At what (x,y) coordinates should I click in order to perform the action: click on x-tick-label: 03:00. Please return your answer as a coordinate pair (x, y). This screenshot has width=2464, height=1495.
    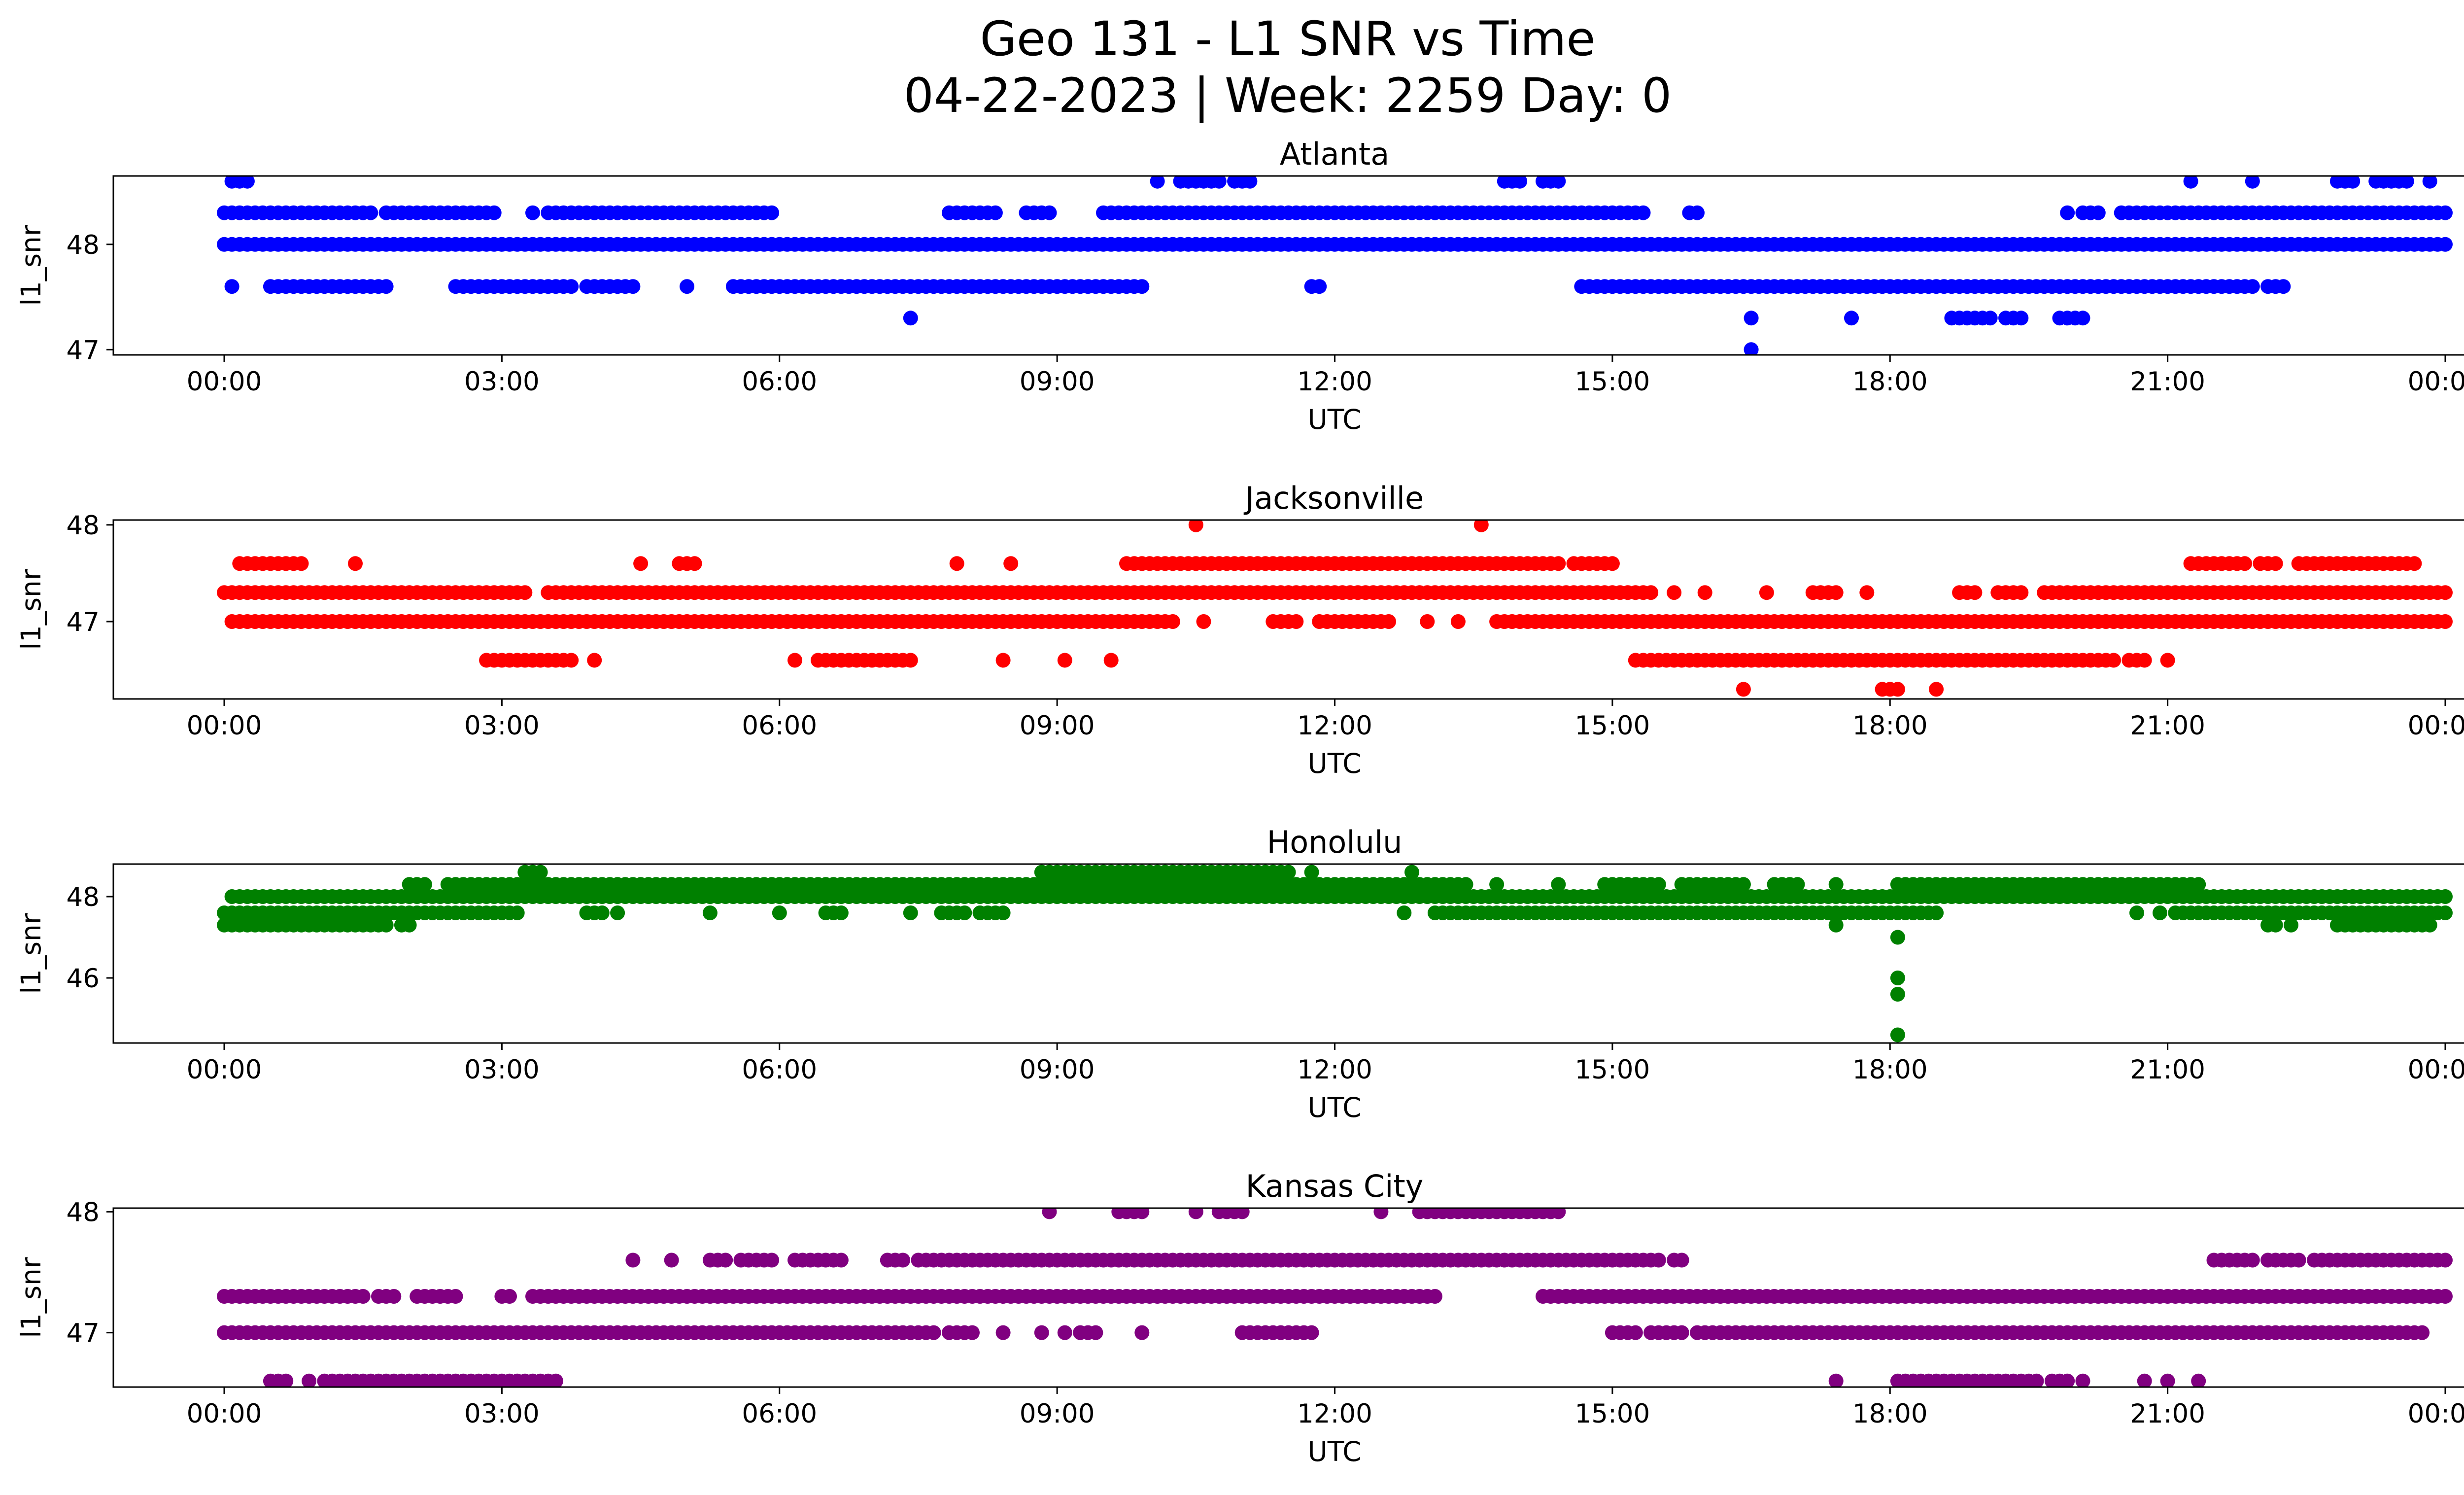
    Looking at the image, I should click on (502, 382).